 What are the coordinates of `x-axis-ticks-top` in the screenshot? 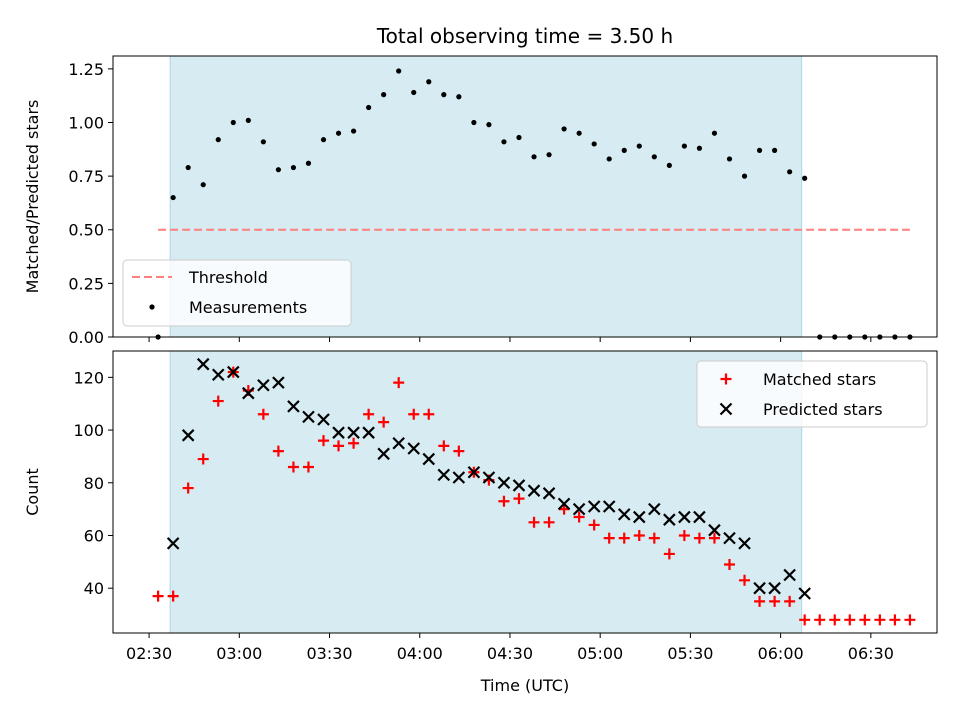 It's located at (510, 339).